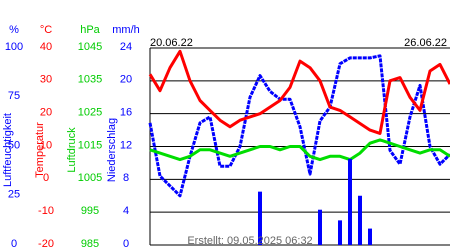 This screenshot has height=250, width=450. Describe the element at coordinates (90, 145) in the screenshot. I see `y-tick-label: 1015` at that location.